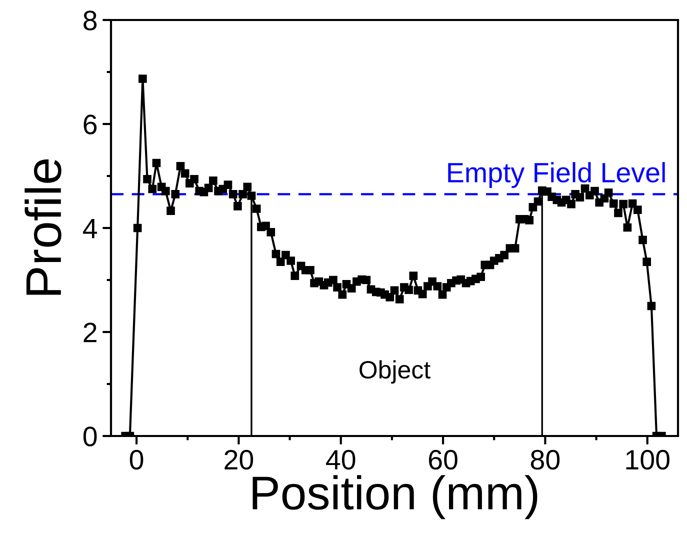  What do you see at coordinates (90, 124) in the screenshot?
I see `y-tick-label: 6` at bounding box center [90, 124].